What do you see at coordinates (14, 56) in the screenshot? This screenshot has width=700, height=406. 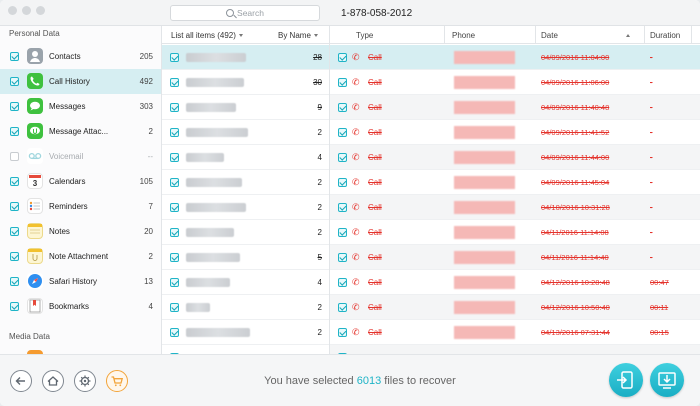 I see `contacts-checkbox` at bounding box center [14, 56].